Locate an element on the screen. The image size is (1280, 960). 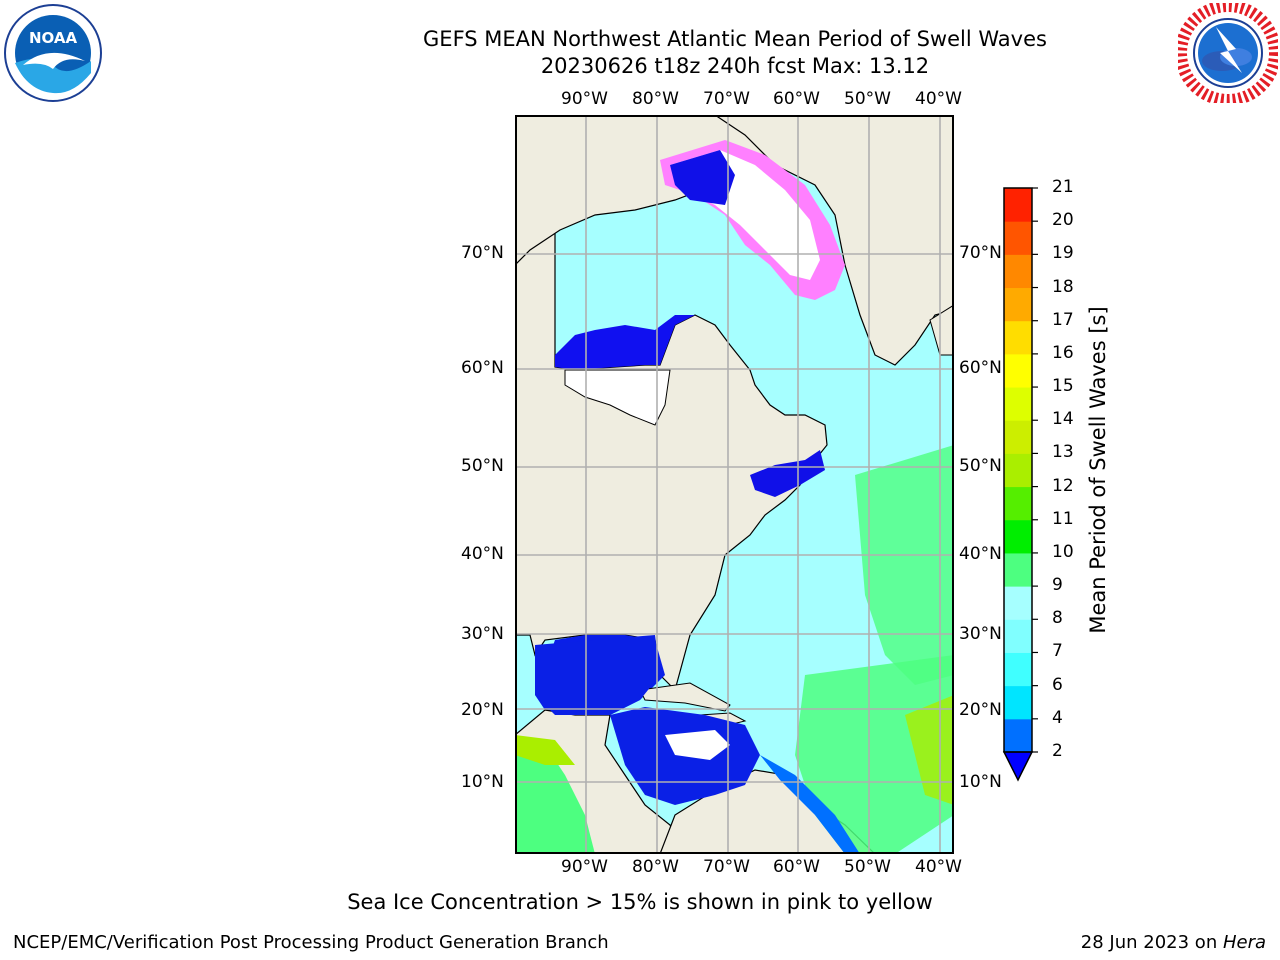
footer-date-text: 28 Jun 2023 on is located at coordinates (1151, 942).